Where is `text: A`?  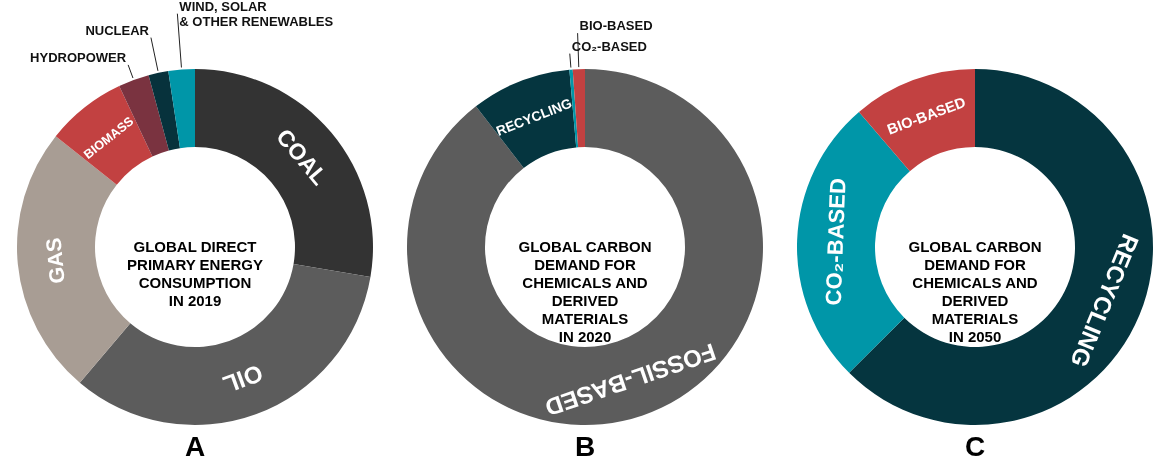
text: A is located at coordinates (195, 445).